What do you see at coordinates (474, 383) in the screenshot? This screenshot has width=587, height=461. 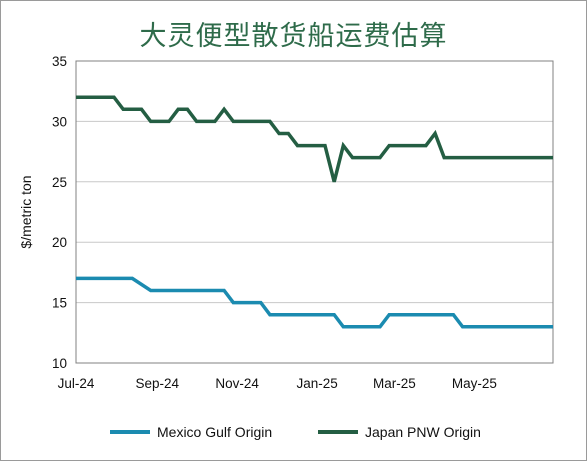 I see `x-tick-label: May-25` at bounding box center [474, 383].